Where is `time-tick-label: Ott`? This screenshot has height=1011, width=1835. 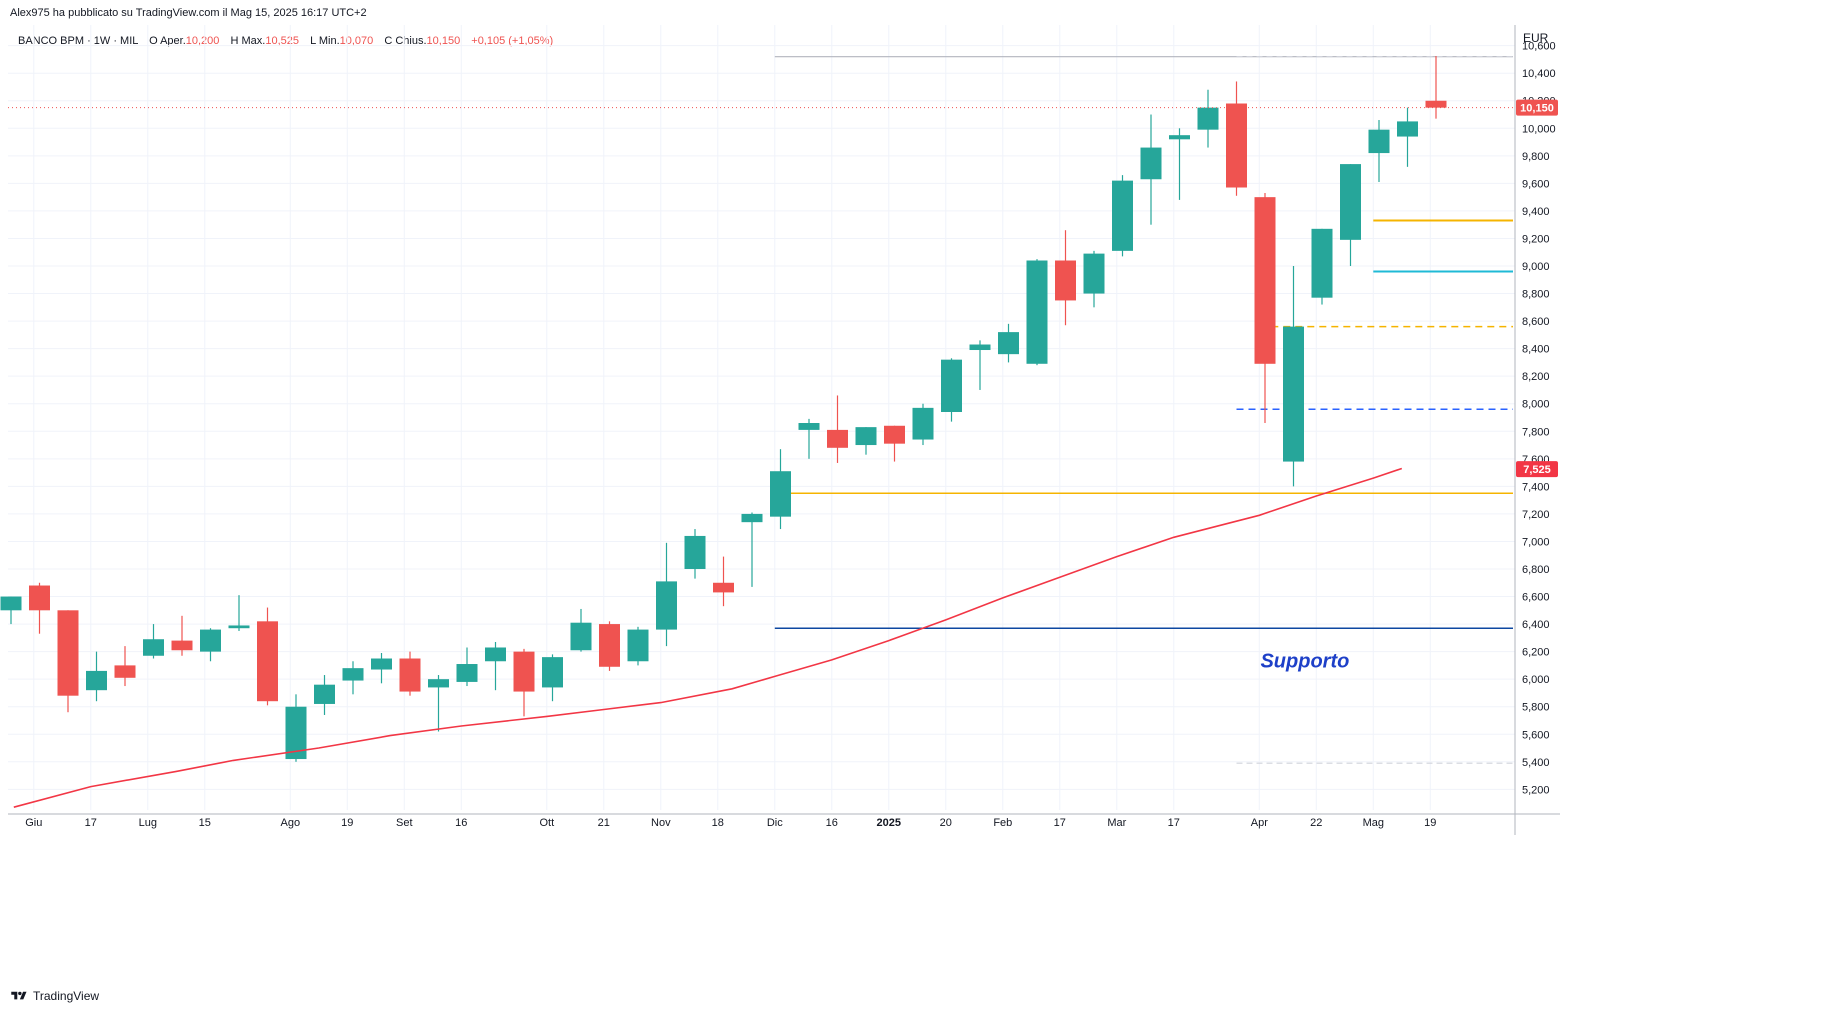
time-tick-label: Ott is located at coordinates (546, 823).